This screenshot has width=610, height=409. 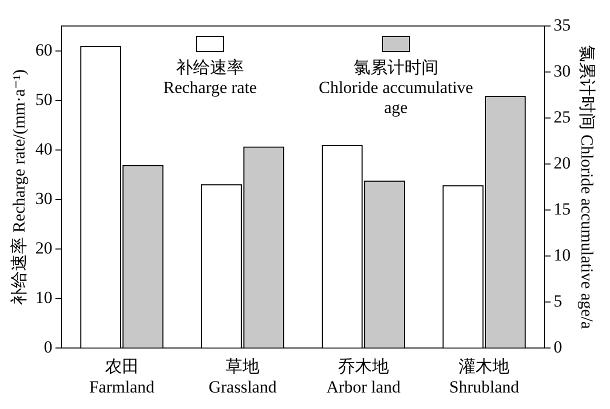 What do you see at coordinates (562, 163) in the screenshot?
I see `y2-tick-label: 20` at bounding box center [562, 163].